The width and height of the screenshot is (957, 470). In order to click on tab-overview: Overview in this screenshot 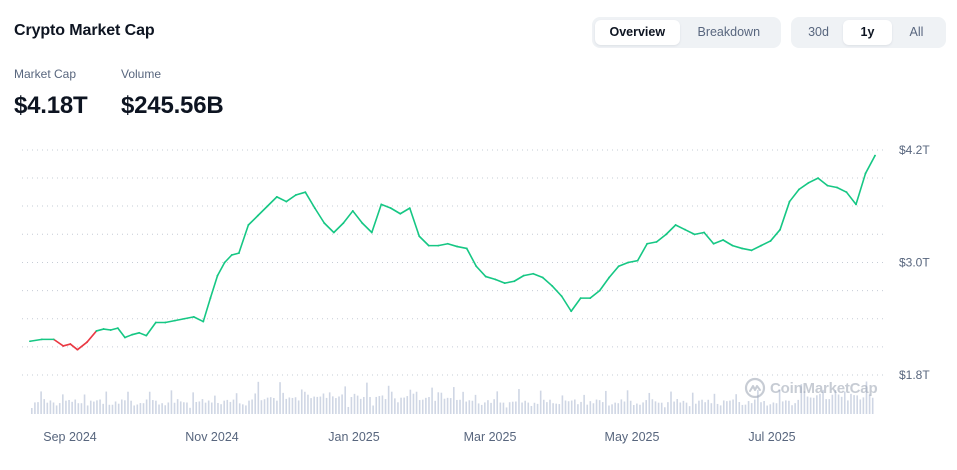, I will do `click(637, 32)`.